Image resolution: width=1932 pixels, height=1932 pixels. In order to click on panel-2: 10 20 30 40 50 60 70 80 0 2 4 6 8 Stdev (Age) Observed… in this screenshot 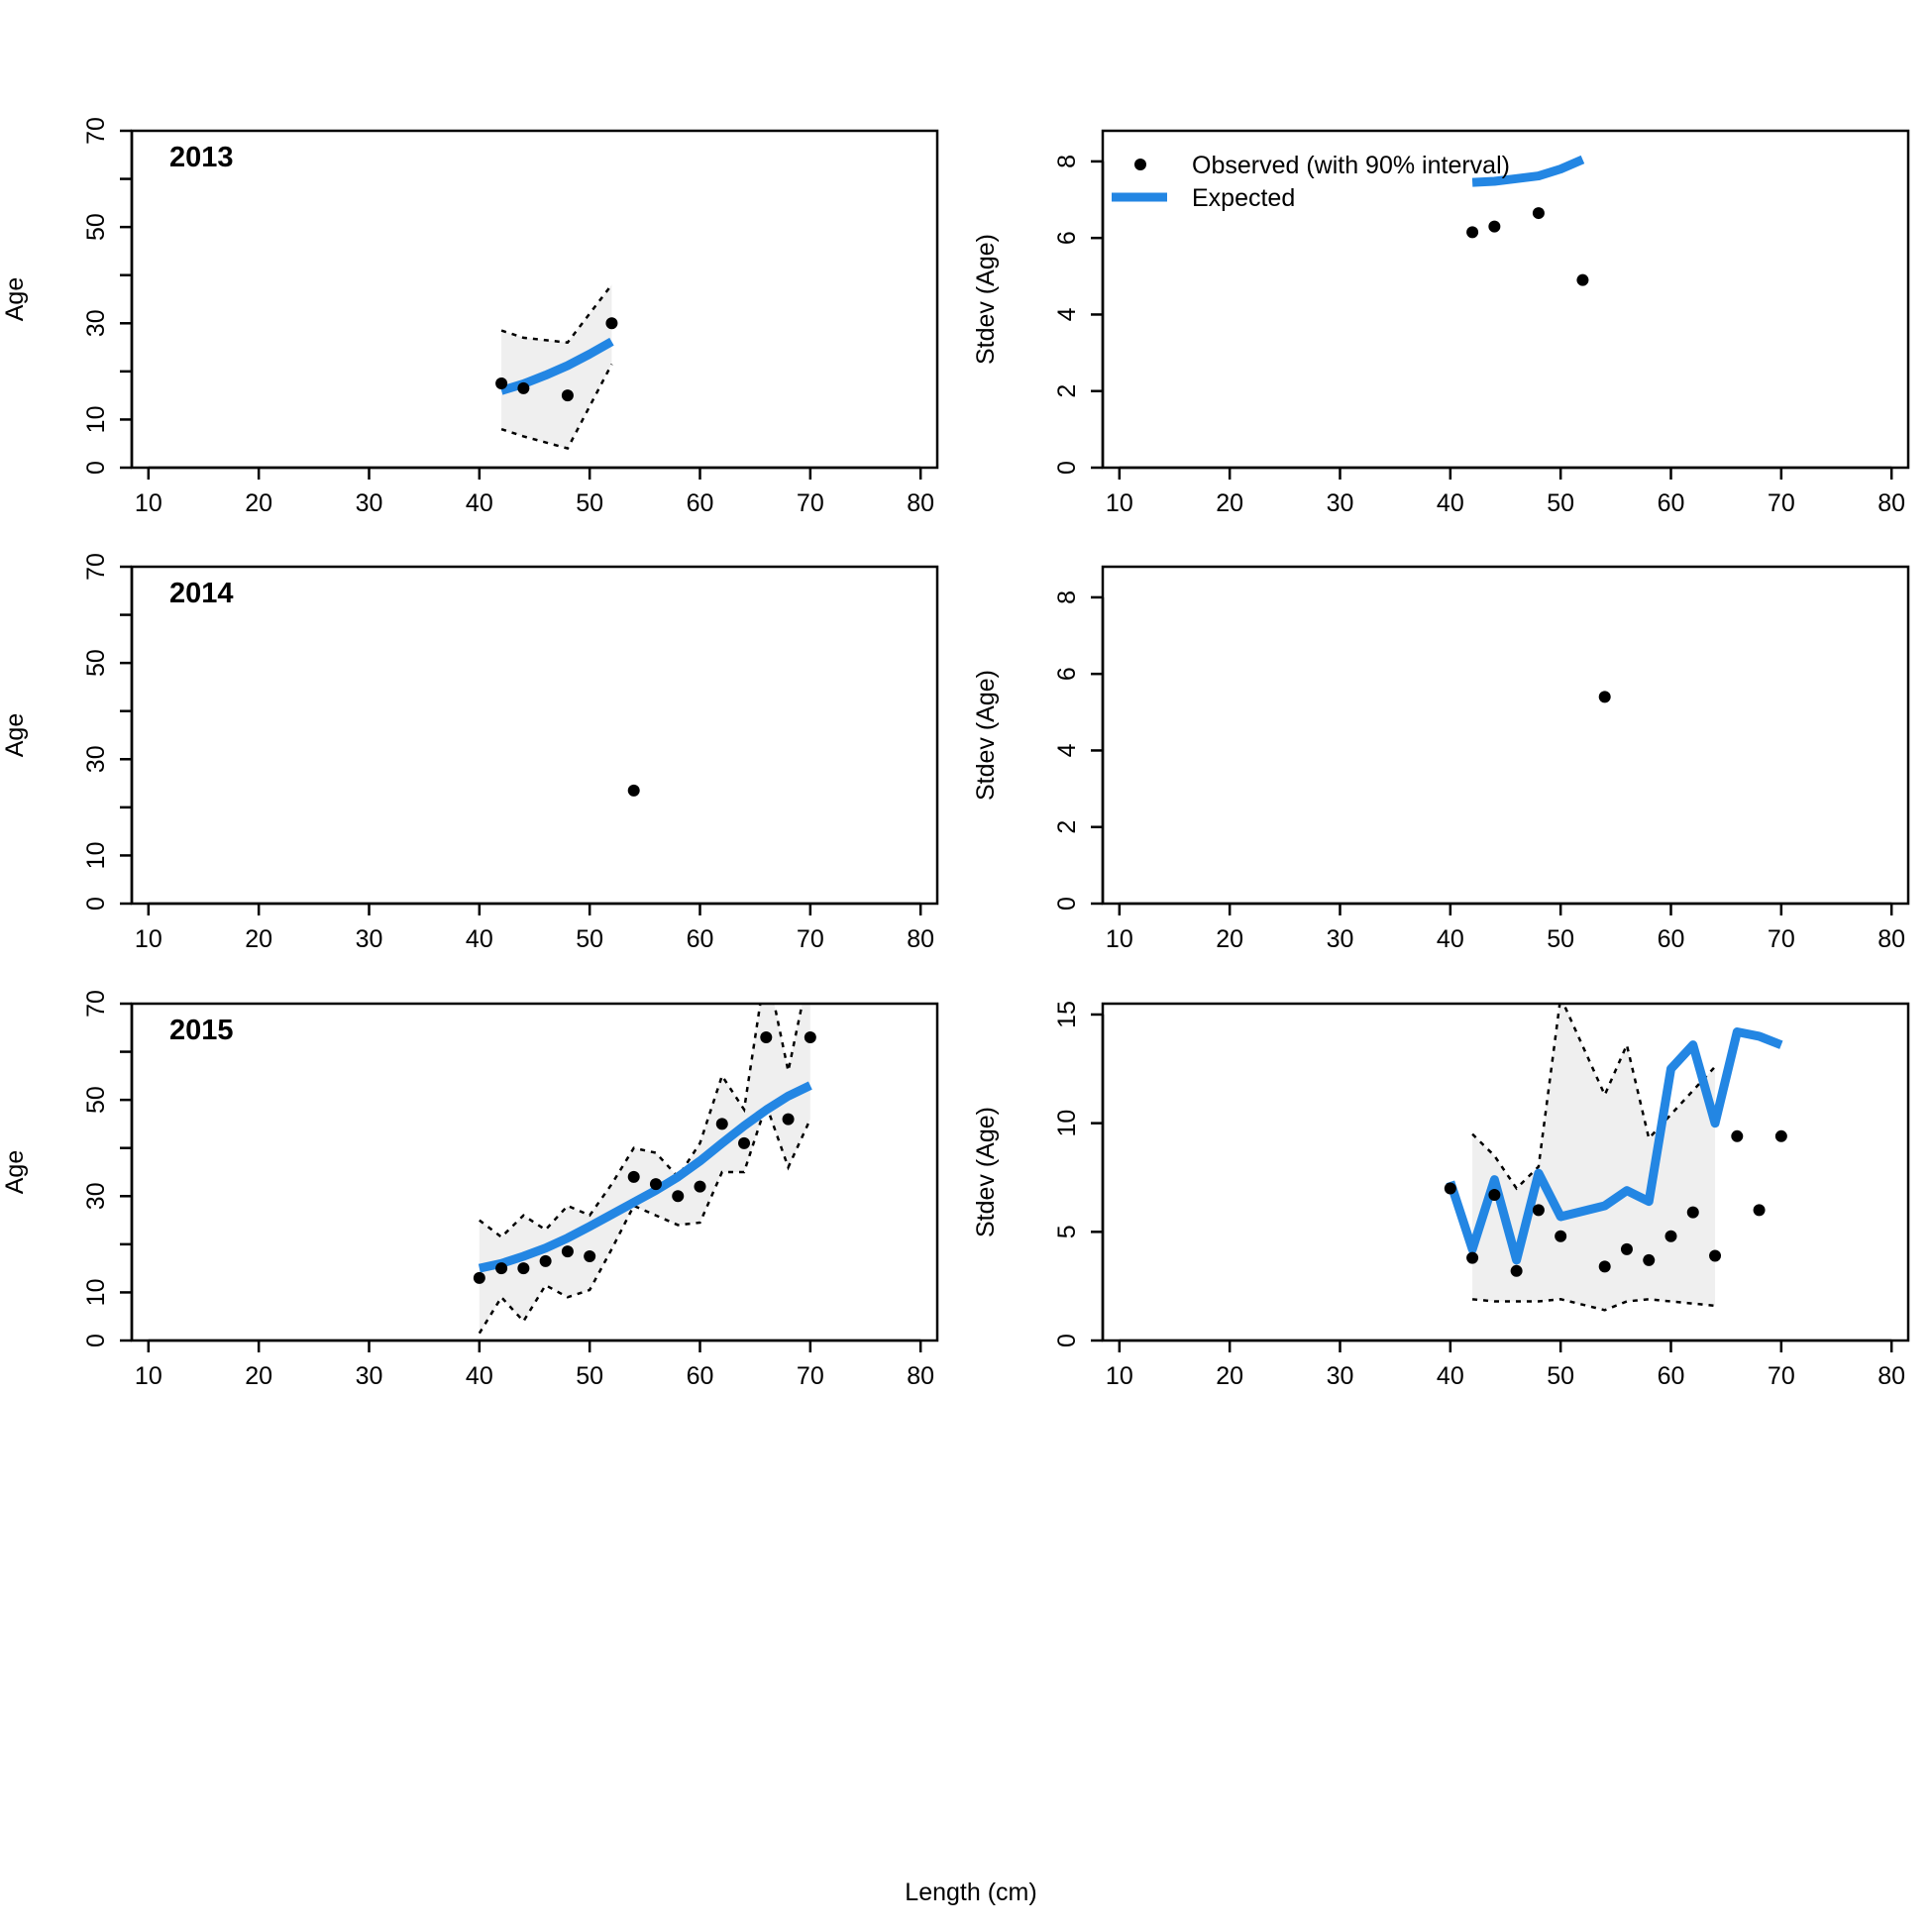, I will do `click(1441, 323)`.